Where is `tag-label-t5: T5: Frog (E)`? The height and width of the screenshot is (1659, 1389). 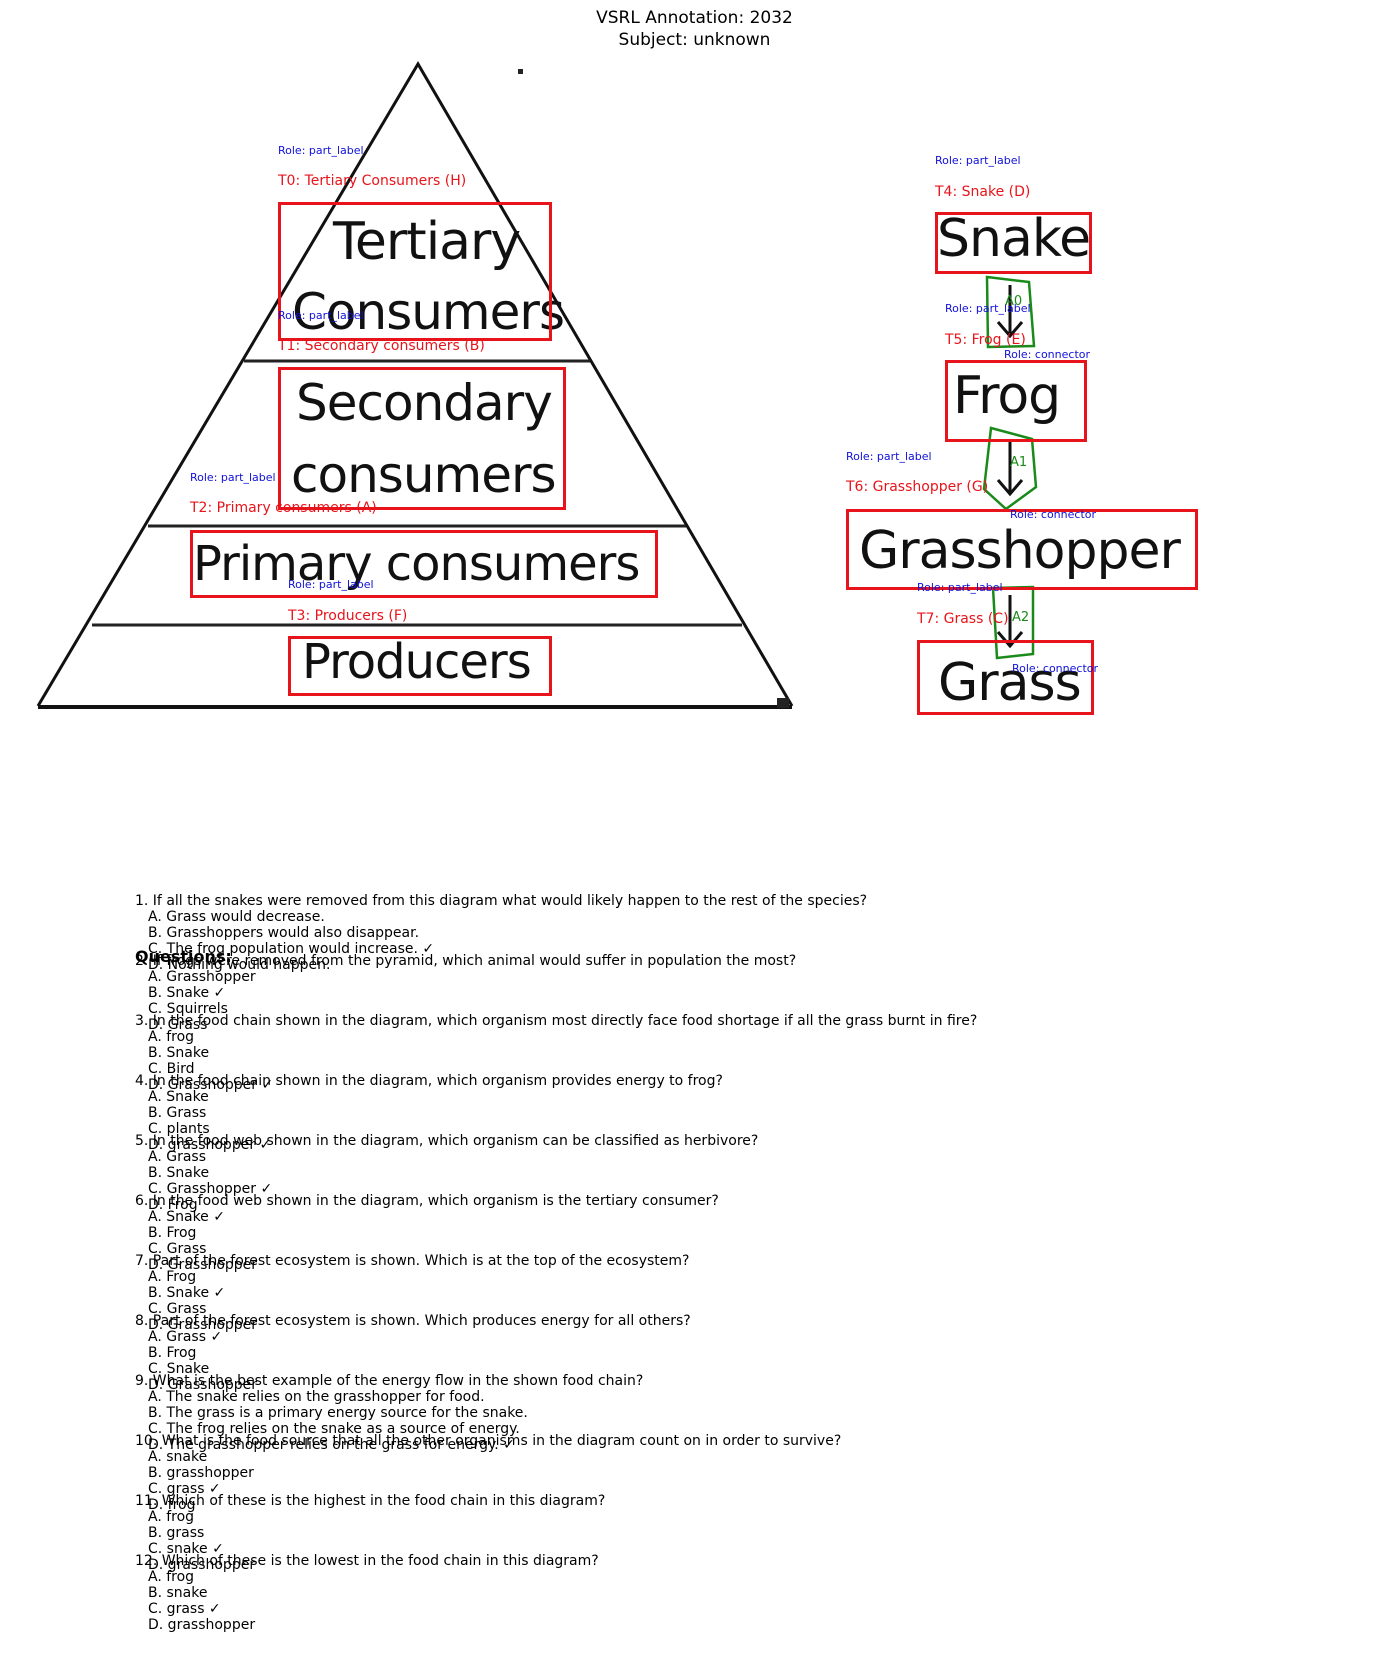 tag-label-t5: T5: Frog (E) is located at coordinates (985, 340).